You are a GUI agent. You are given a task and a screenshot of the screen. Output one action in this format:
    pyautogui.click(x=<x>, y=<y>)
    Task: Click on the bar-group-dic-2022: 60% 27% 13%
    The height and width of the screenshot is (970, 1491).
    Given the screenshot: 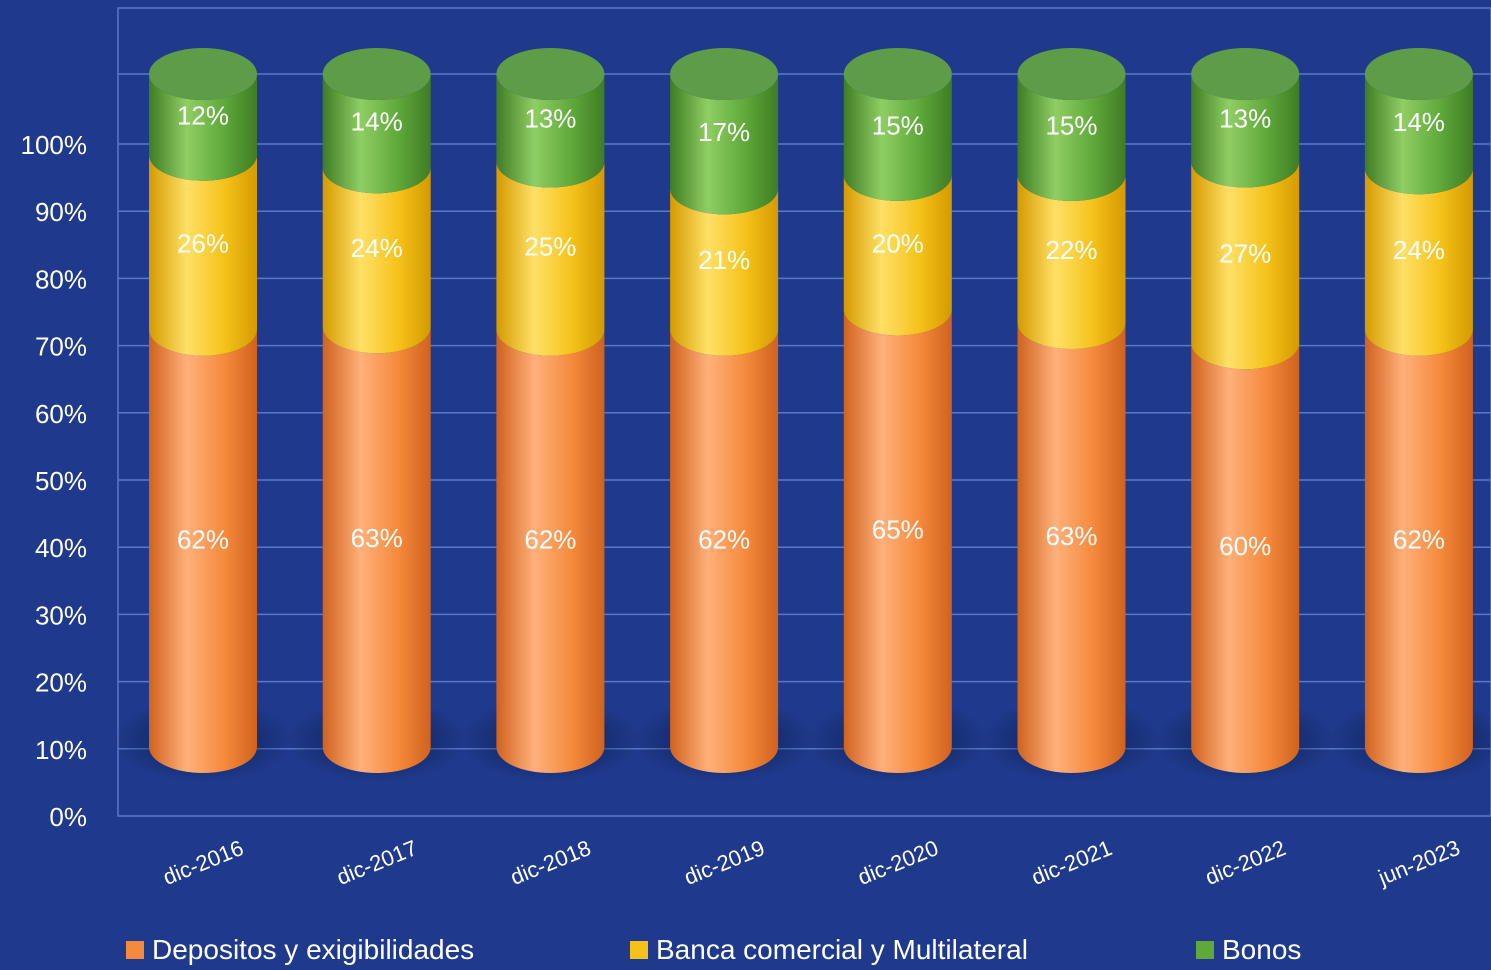 What is the action you would take?
    pyautogui.click(x=1245, y=415)
    